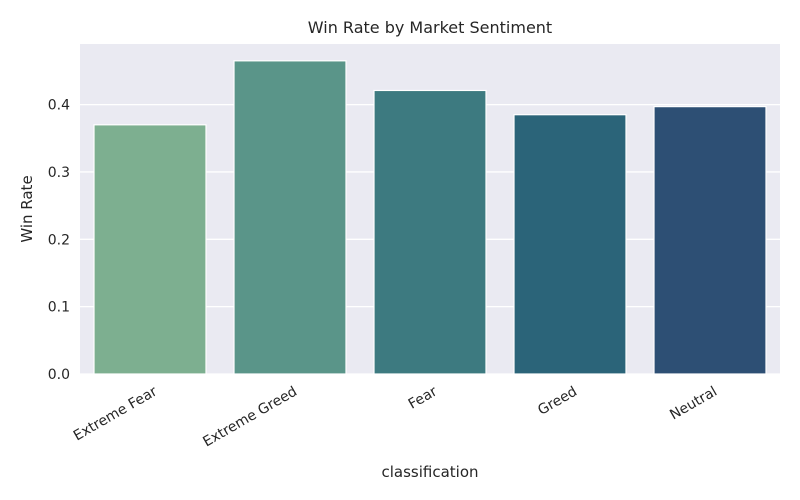  I want to click on y-tick-label: 0.1, so click(59, 308).